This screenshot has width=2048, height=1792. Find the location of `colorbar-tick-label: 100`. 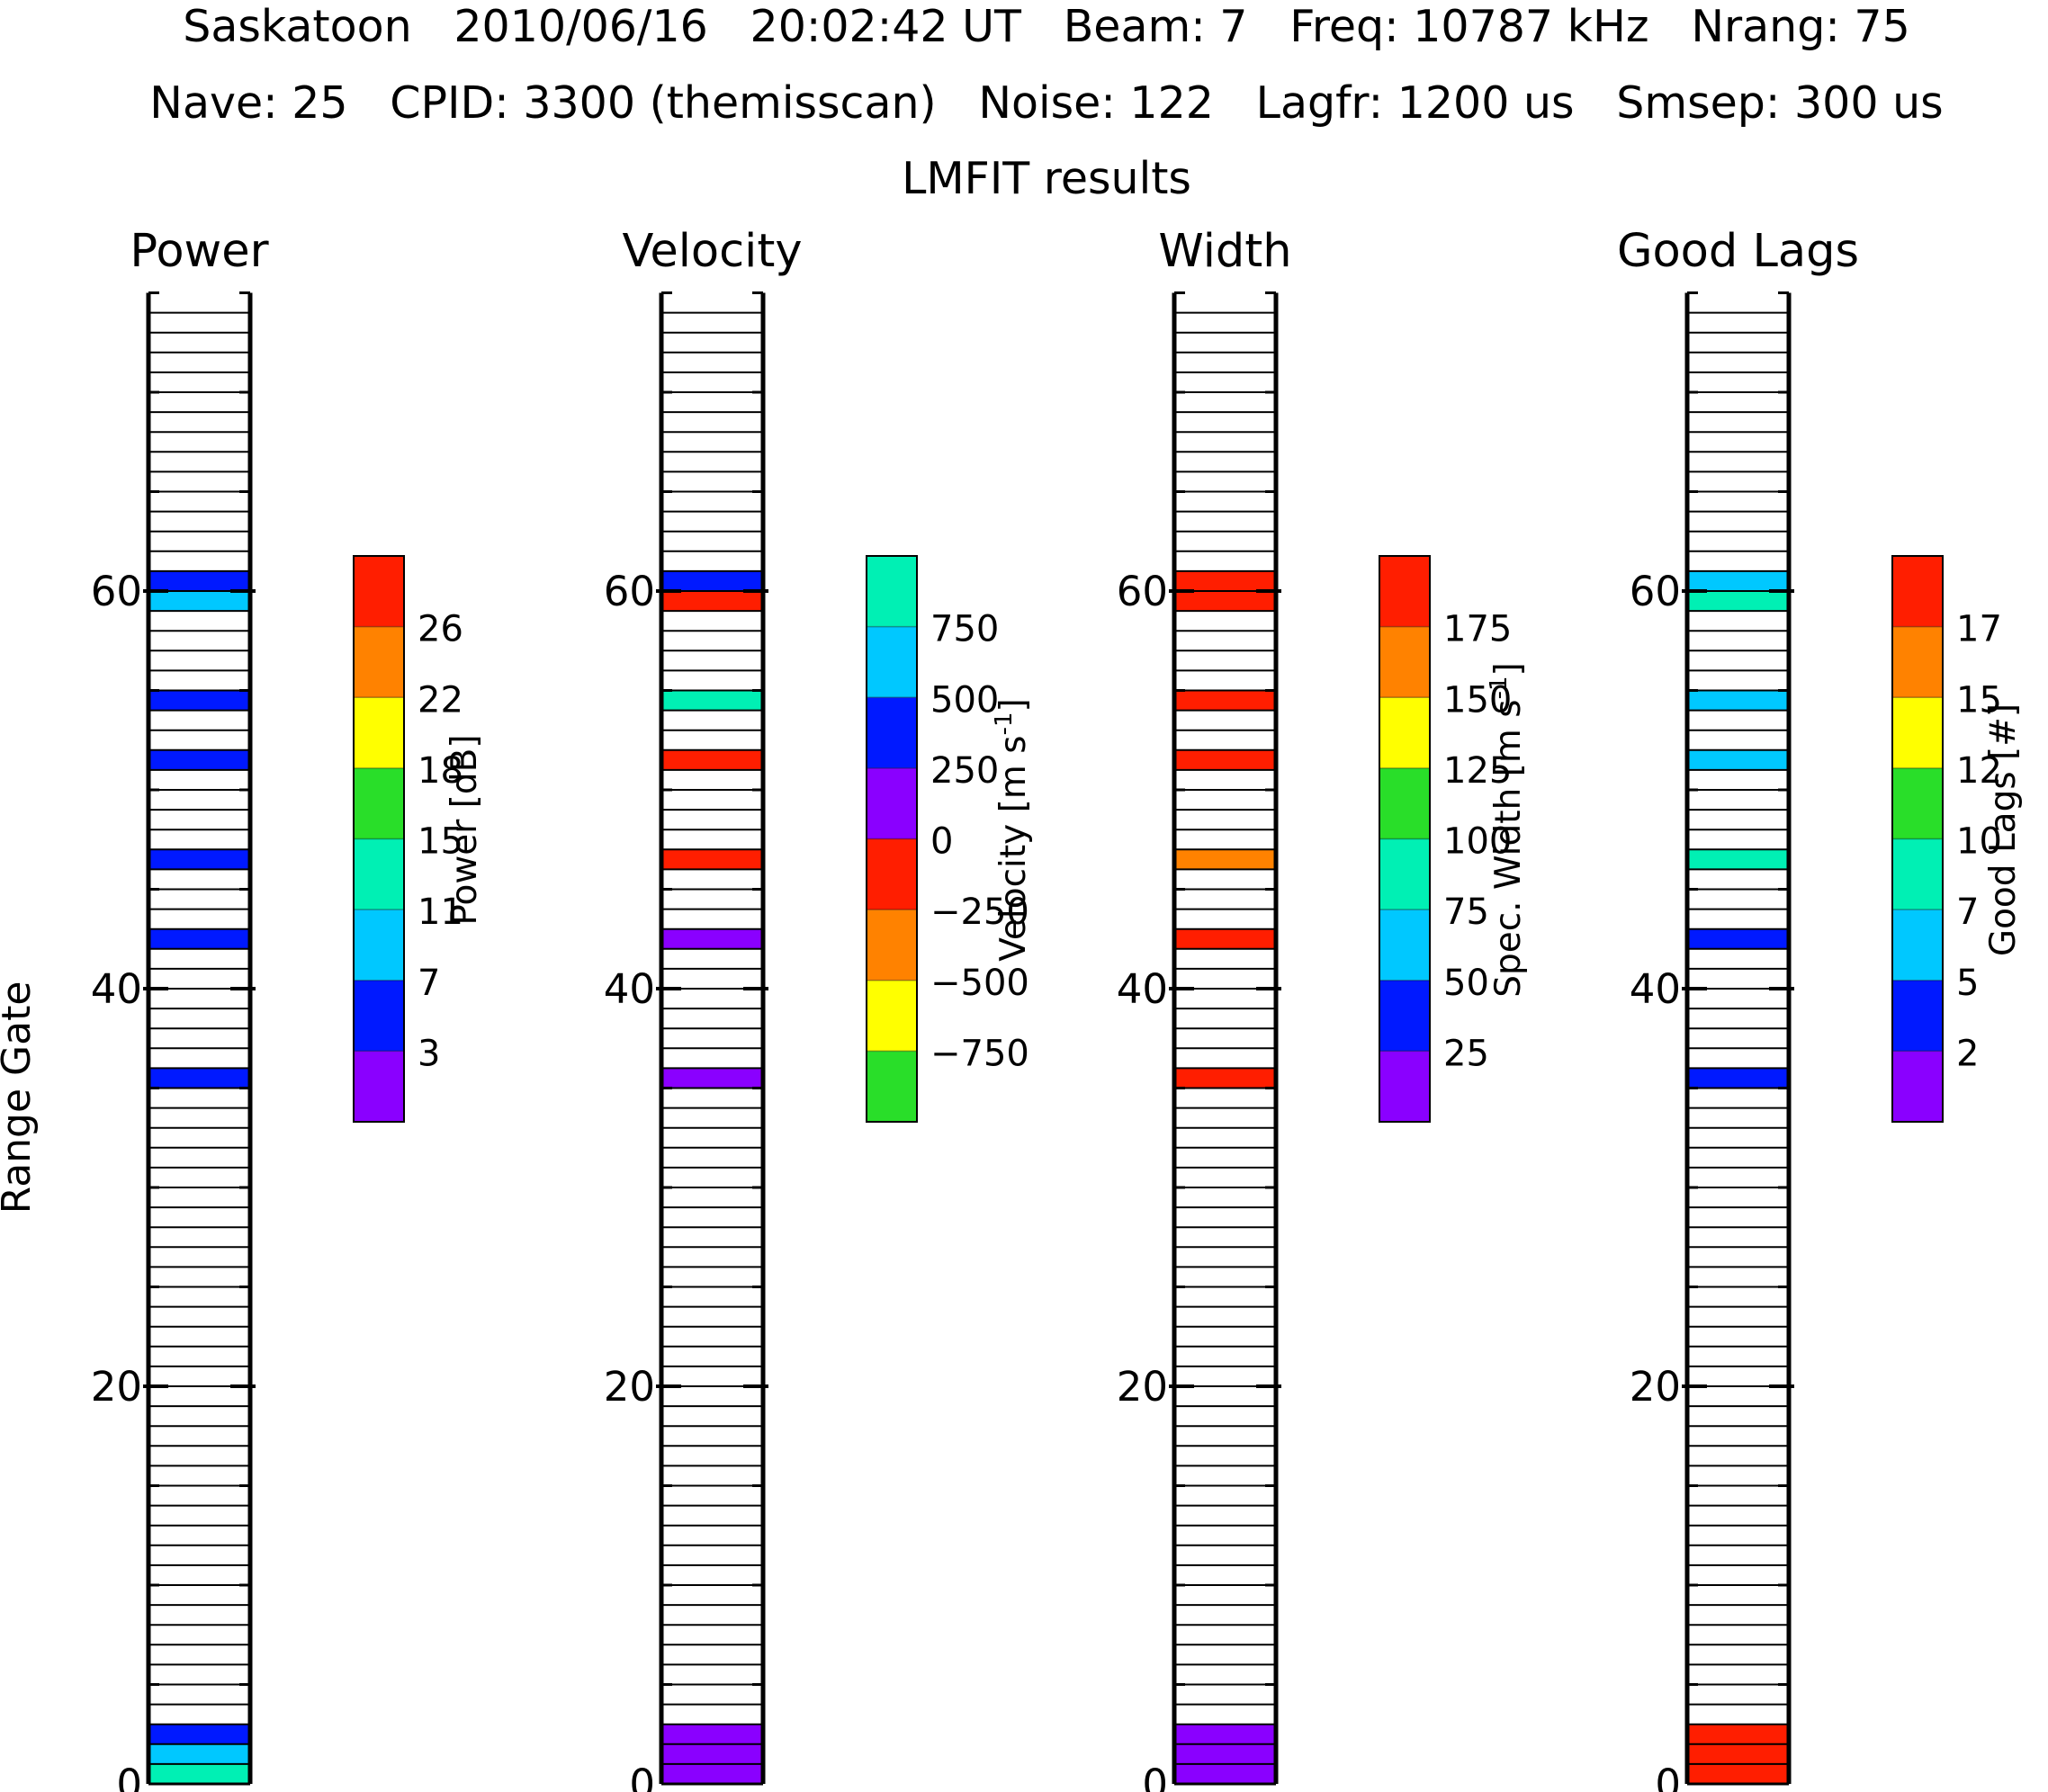

colorbar-tick-label: 100 is located at coordinates (1477, 842).